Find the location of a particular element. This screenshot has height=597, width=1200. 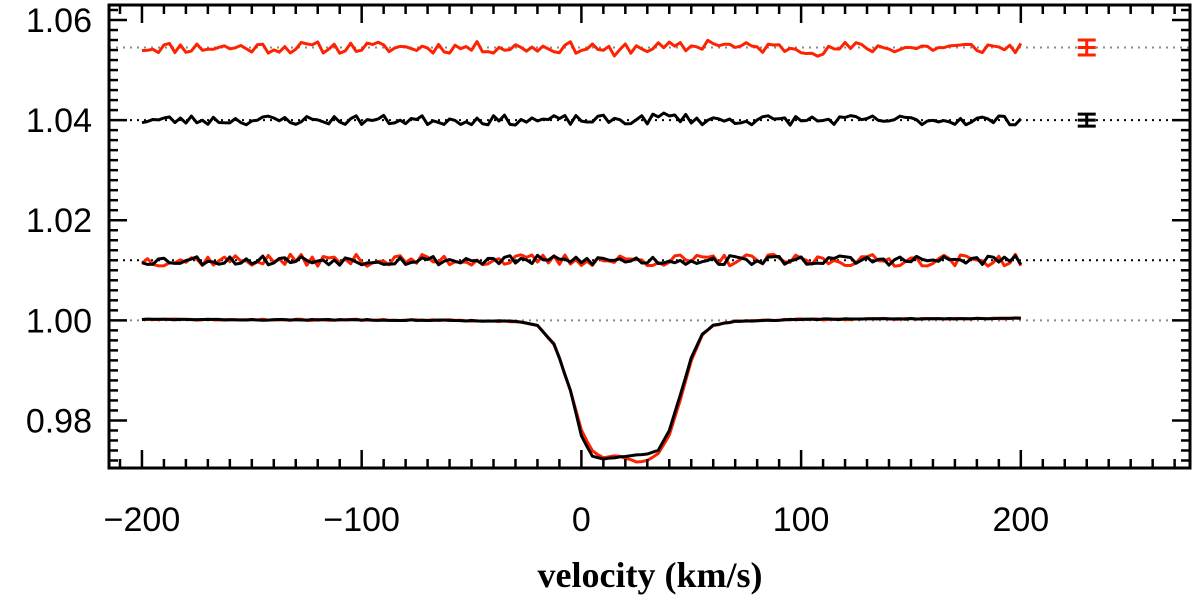

y-tick-label: 1.04 is located at coordinates (59, 121).